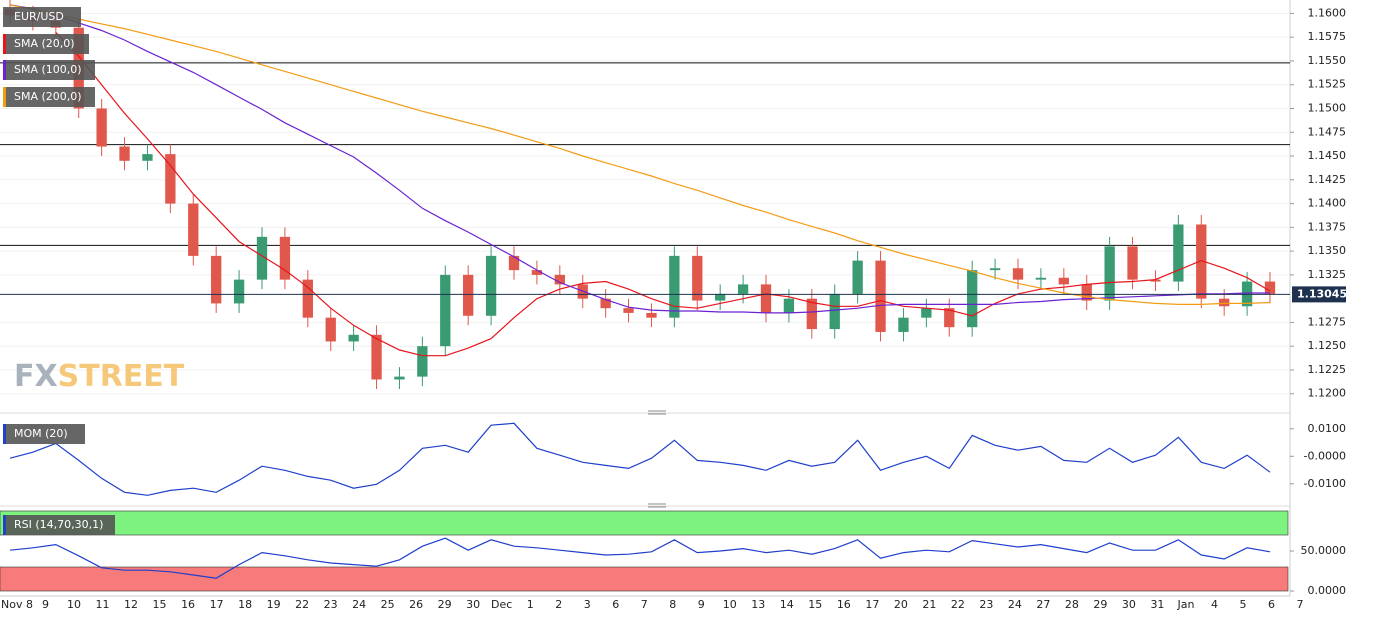 The width and height of the screenshot is (1392, 618). What do you see at coordinates (41, 433) in the screenshot?
I see `legend-label: MOM (20)` at bounding box center [41, 433].